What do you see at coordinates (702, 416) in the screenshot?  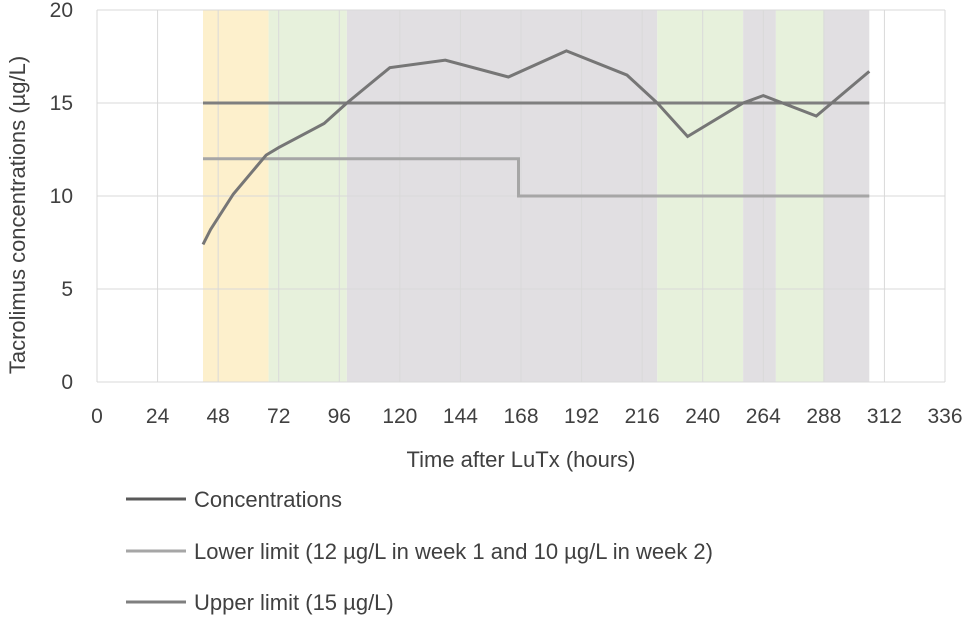 I see `x-tick-label: 240` at bounding box center [702, 416].